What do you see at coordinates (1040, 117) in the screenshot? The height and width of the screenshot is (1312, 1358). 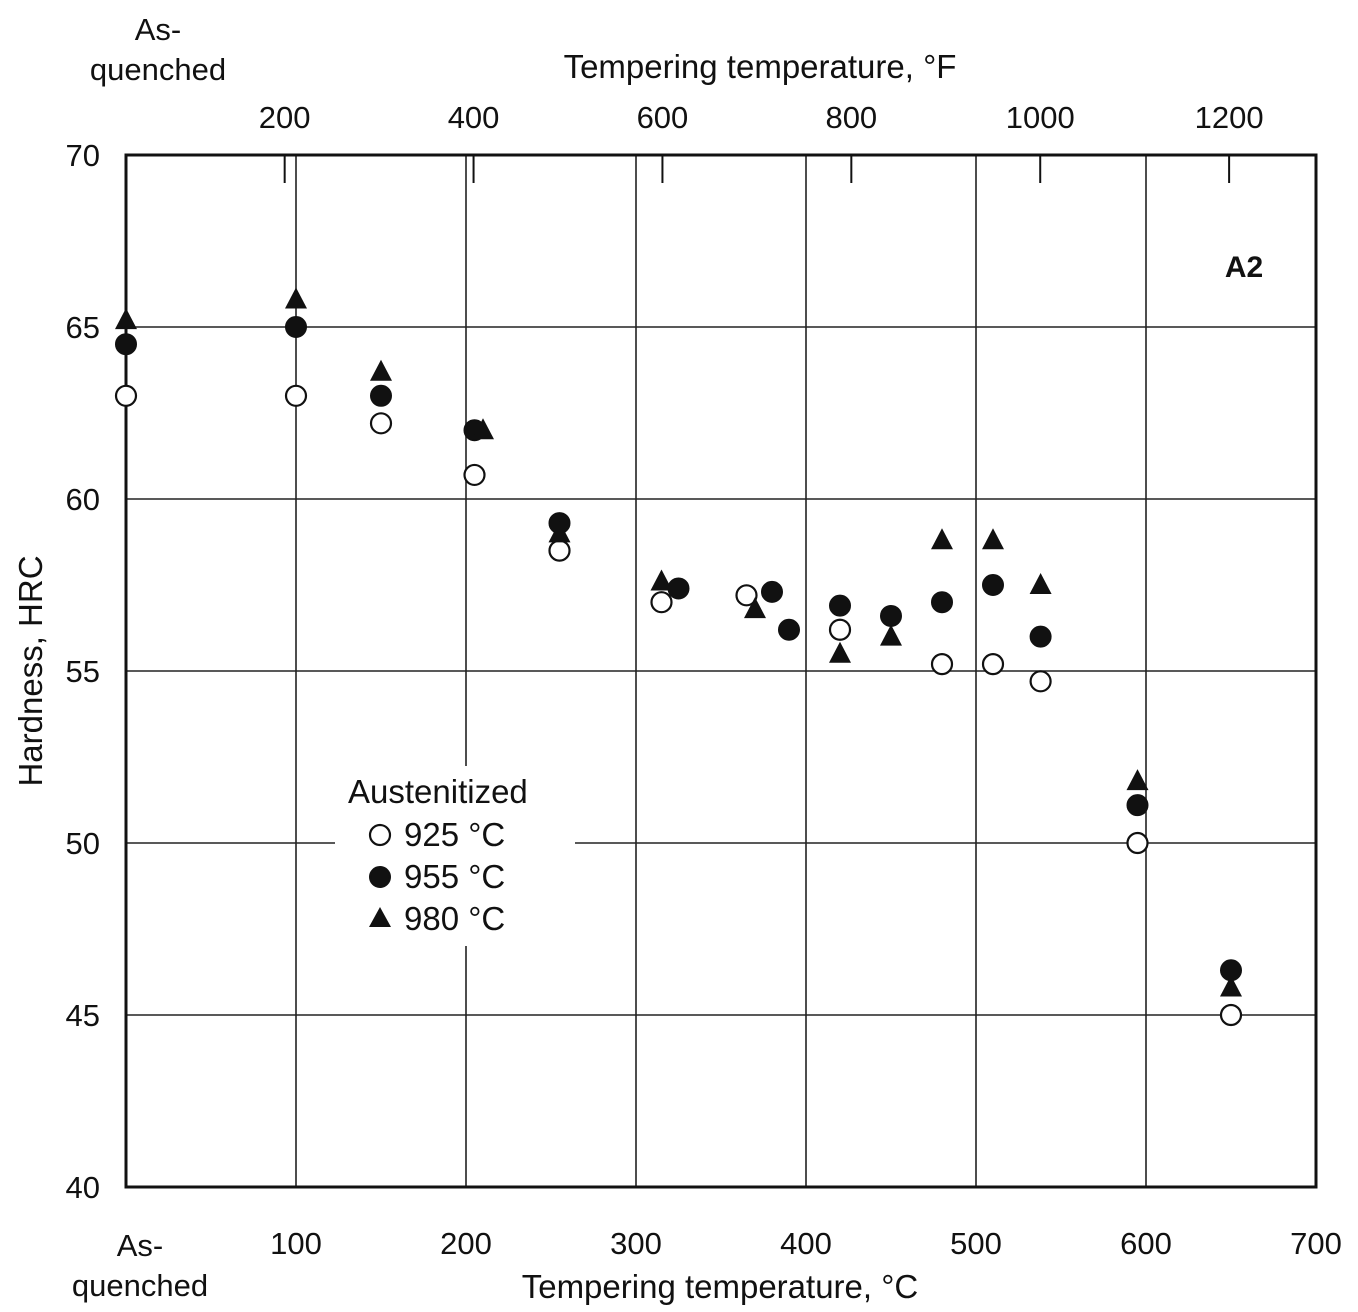 I see `x-top-tick-label: 1000` at bounding box center [1040, 117].